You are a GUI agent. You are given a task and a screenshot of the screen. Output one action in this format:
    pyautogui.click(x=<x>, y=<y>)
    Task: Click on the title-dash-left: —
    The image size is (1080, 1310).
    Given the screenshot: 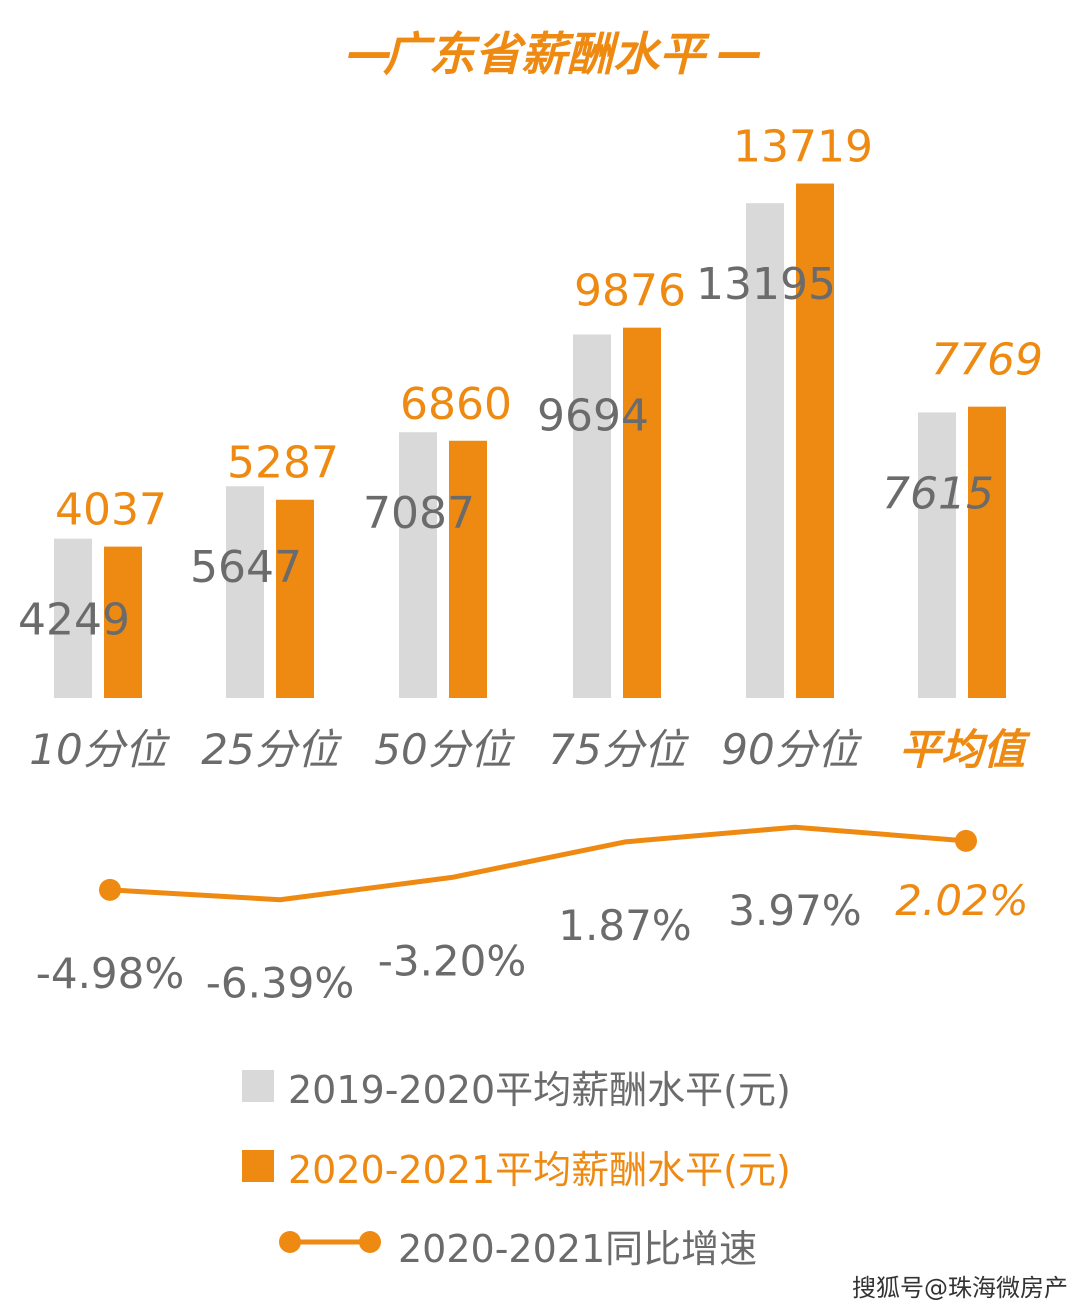 What is the action you would take?
    pyautogui.click(x=370, y=52)
    